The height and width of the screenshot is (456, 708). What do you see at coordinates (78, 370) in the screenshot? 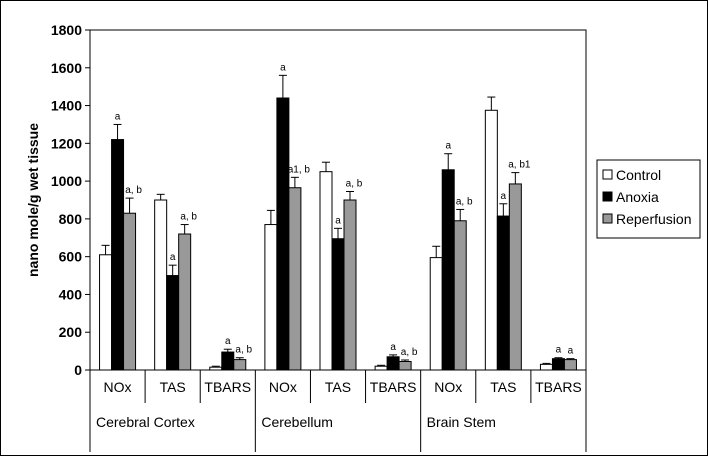
I see `y-tick-label: 0` at bounding box center [78, 370].